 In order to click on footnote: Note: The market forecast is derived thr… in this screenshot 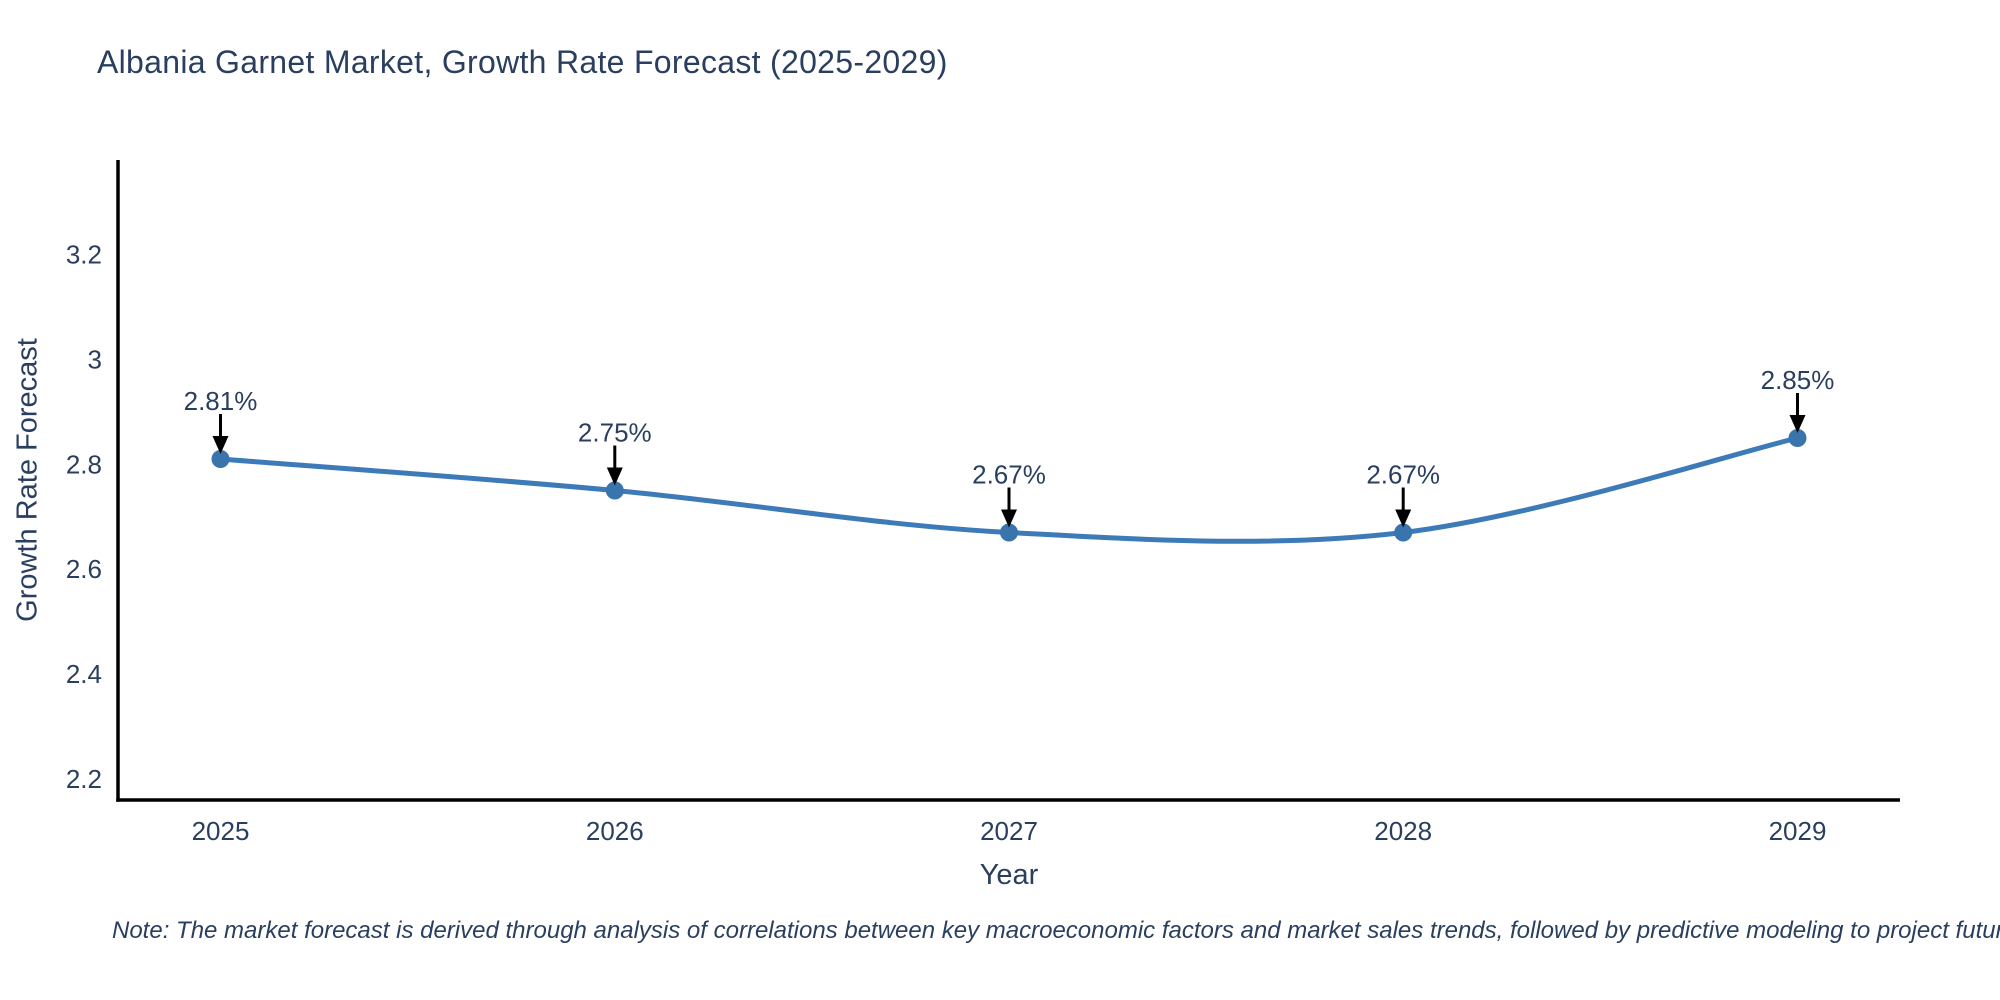, I will do `click(1056, 930)`.